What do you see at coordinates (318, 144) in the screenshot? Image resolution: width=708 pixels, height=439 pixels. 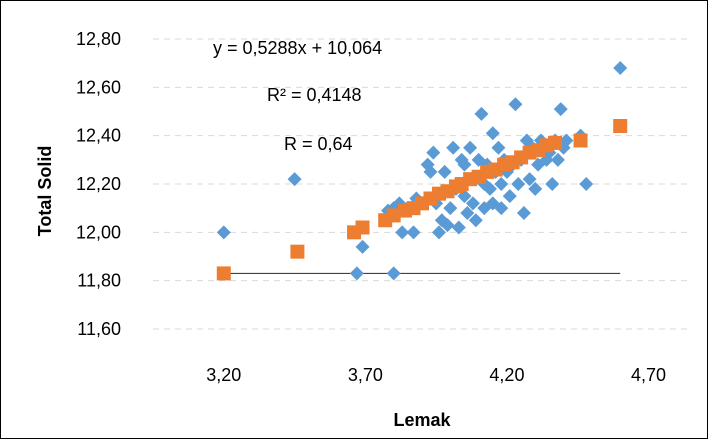 I see `r-label: R = 0,64` at bounding box center [318, 144].